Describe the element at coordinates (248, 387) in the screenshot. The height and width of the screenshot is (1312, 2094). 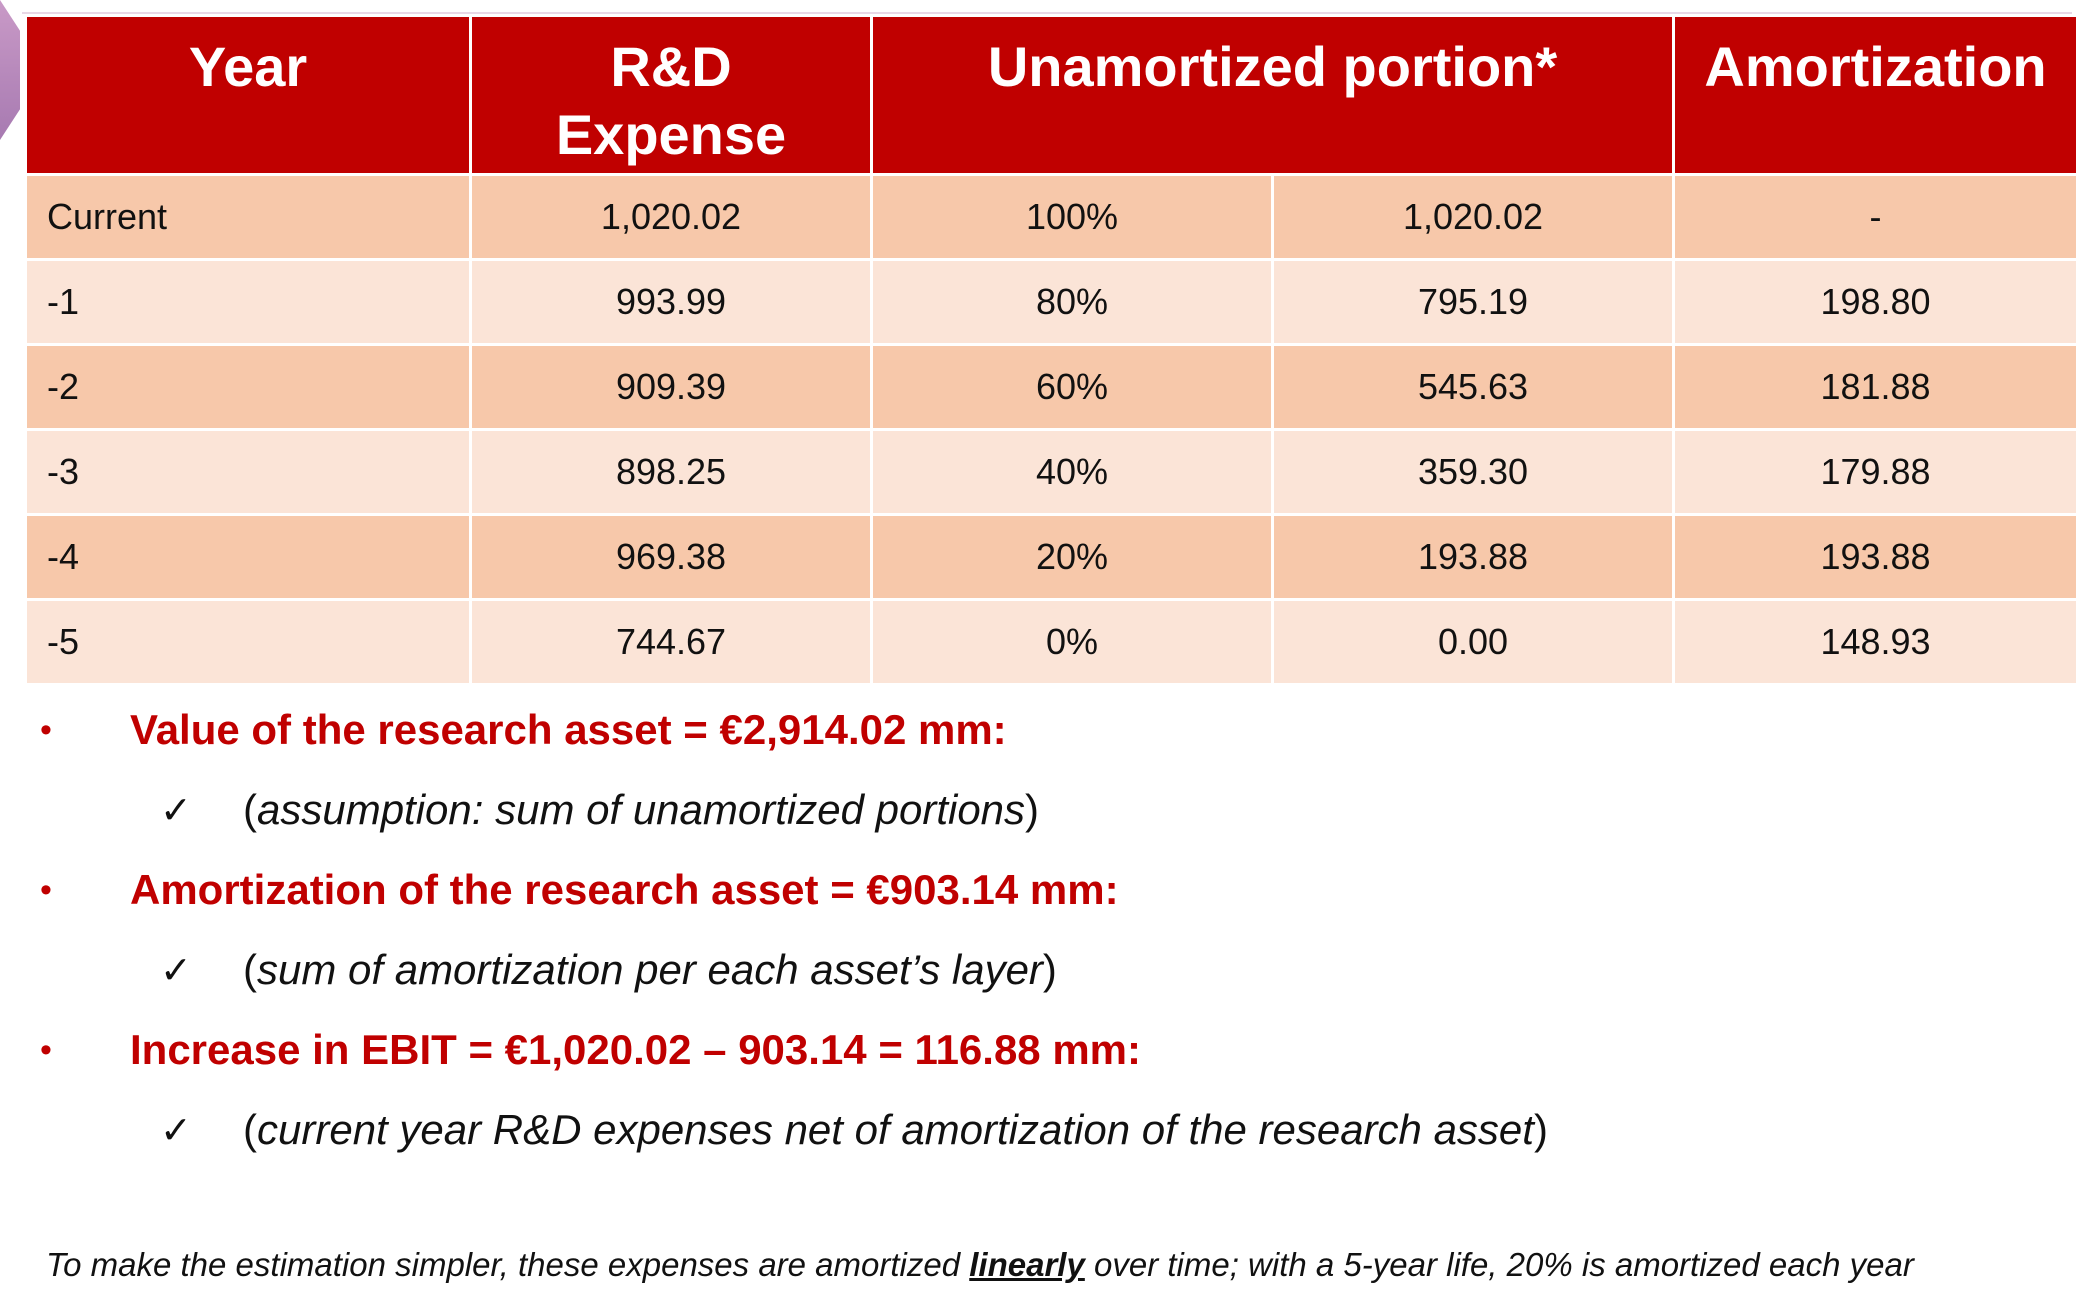
I see `cell-year: -2` at that location.